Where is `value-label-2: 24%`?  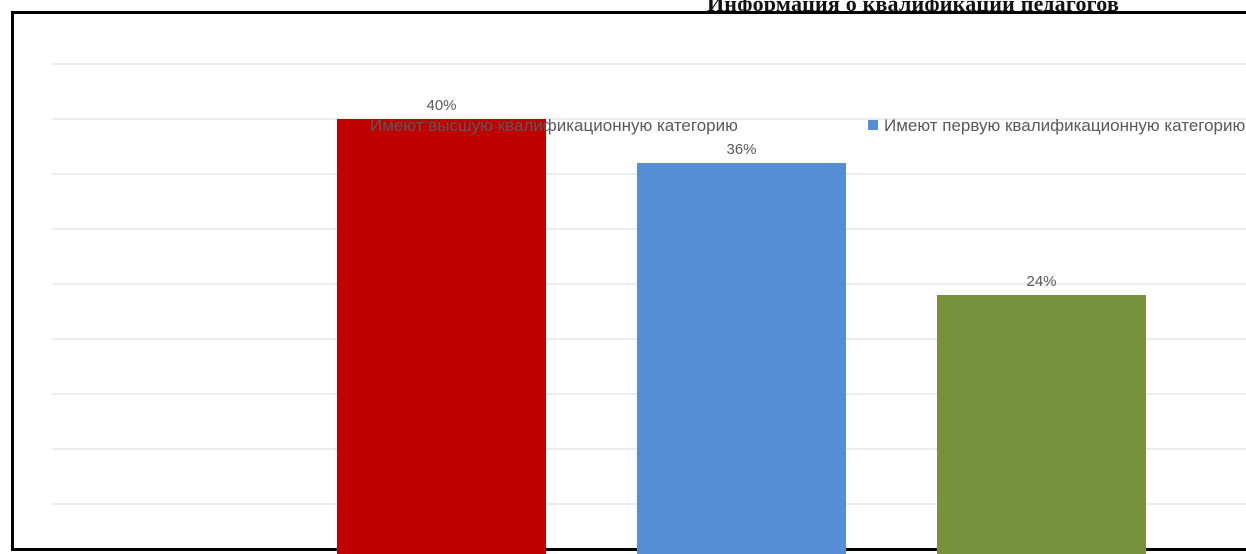 value-label-2: 24% is located at coordinates (1041, 281).